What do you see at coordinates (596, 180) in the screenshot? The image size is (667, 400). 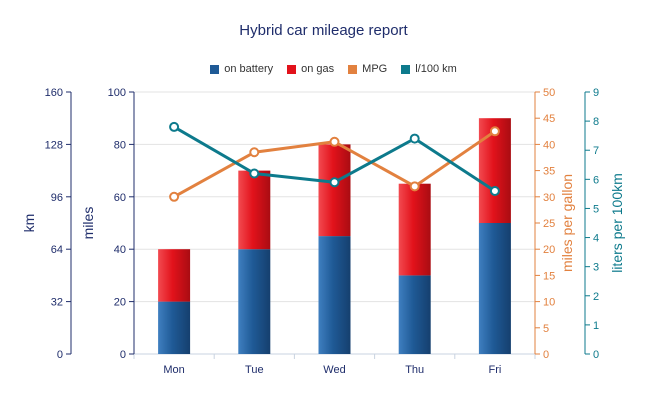 I see `y-tick-label: 6` at bounding box center [596, 180].